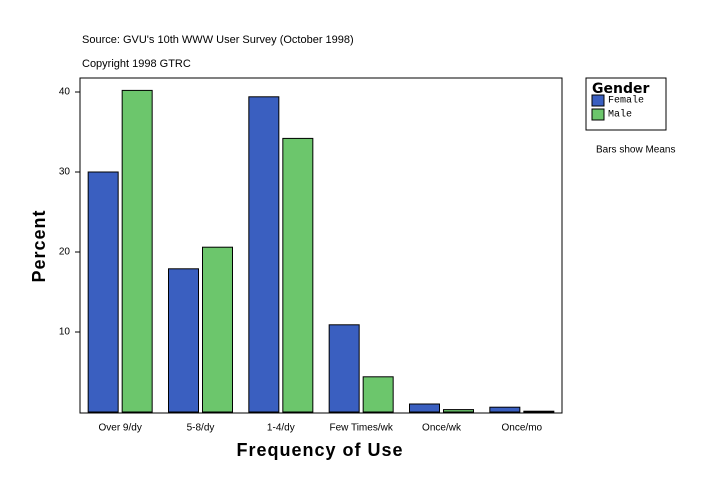  Describe the element at coordinates (626, 101) in the screenshot. I see `legend-label: Female` at that location.